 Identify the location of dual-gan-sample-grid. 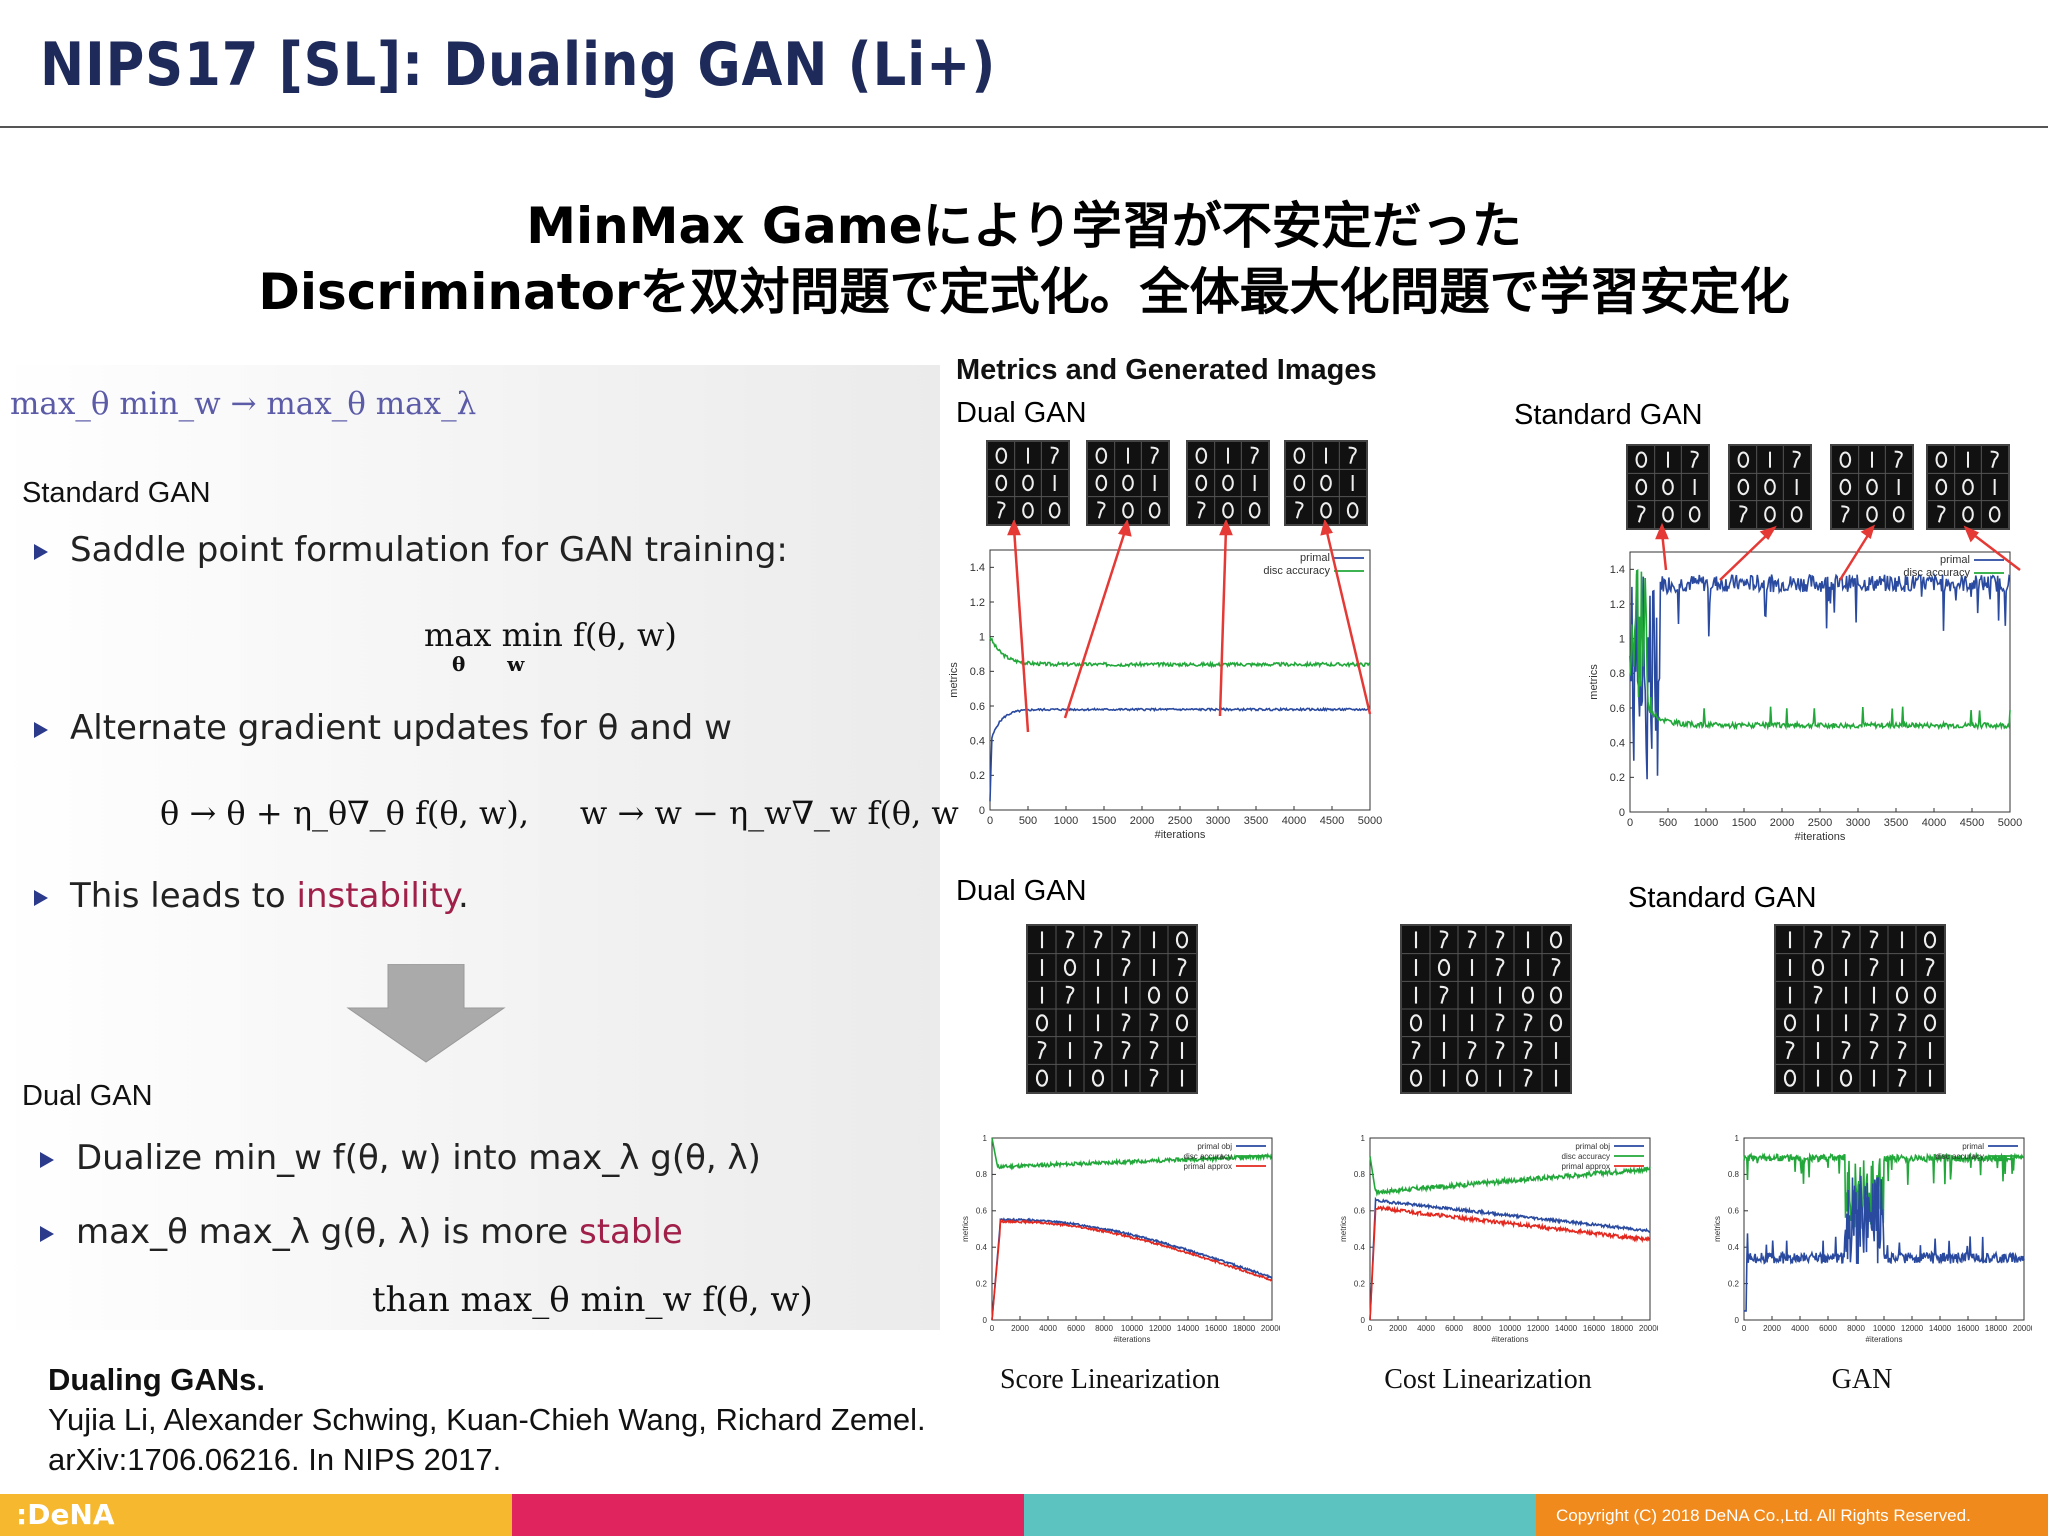
(1028, 483).